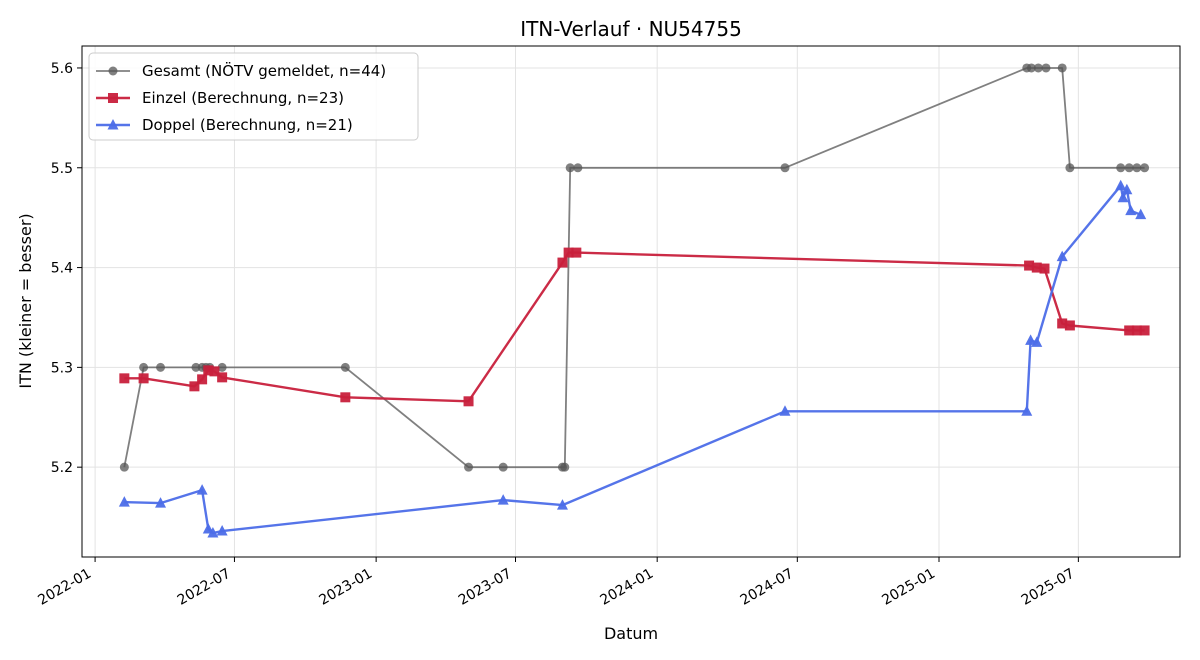  I want to click on legend-entry: Gesamt (NÖTV gemeldet, n=44), so click(241, 70).